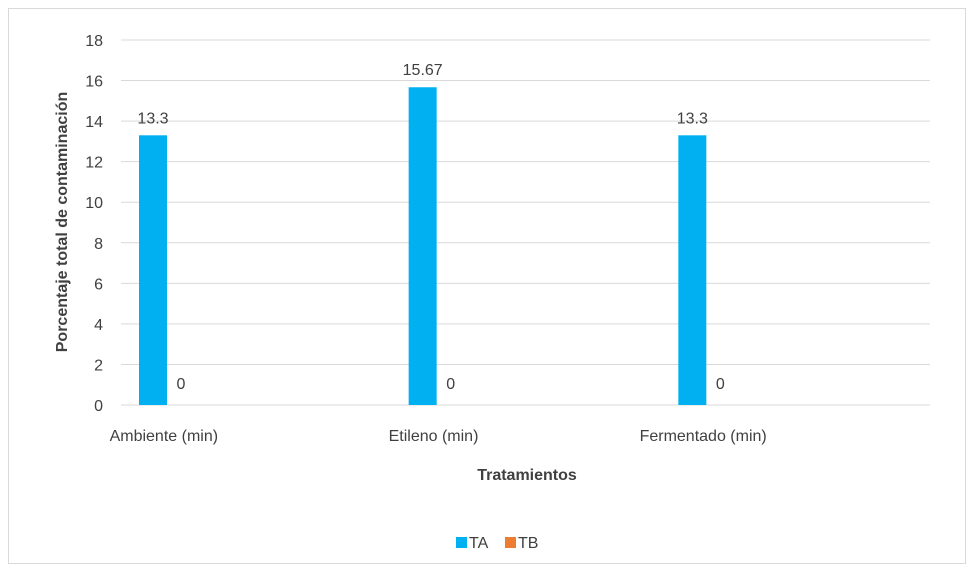 Image resolution: width=977 pixels, height=573 pixels. What do you see at coordinates (98, 365) in the screenshot?
I see `y-tick-label: 2` at bounding box center [98, 365].